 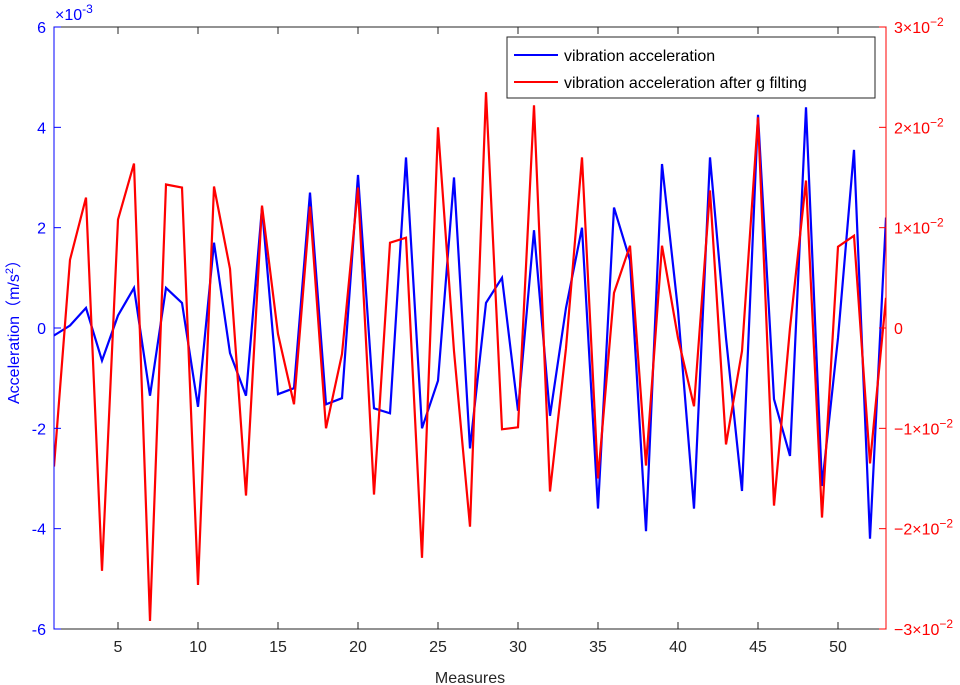 What do you see at coordinates (838, 647) in the screenshot?
I see `x-tick-label: 50` at bounding box center [838, 647].